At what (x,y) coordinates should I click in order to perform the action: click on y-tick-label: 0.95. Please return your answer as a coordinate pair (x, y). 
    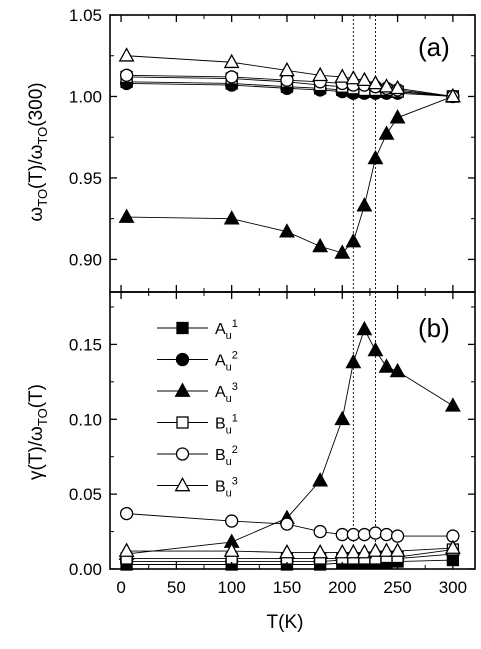
    Looking at the image, I should click on (85, 178).